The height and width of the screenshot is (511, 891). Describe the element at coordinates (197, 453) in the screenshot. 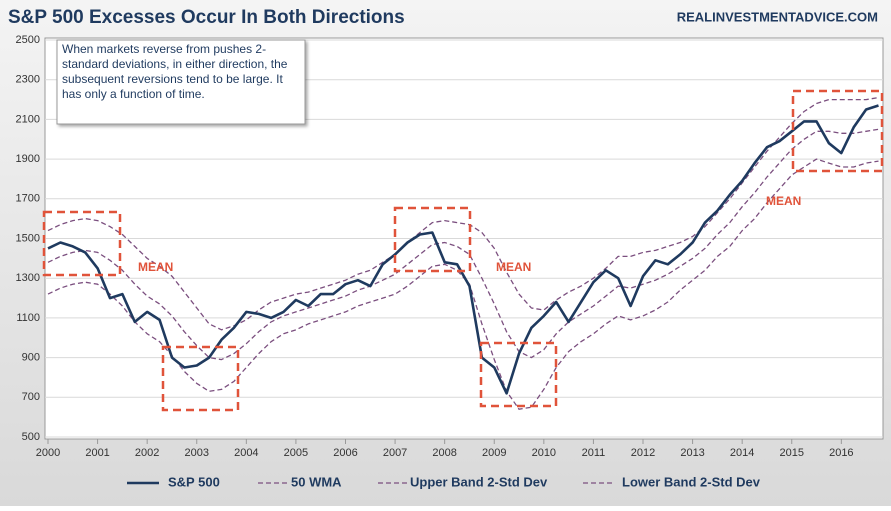

I see `x-tick-label: 2003` at that location.